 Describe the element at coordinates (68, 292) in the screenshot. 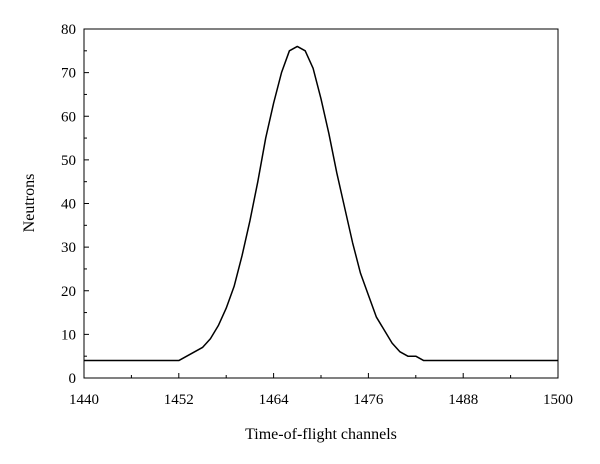

I see `y-tick-label: 20` at that location.